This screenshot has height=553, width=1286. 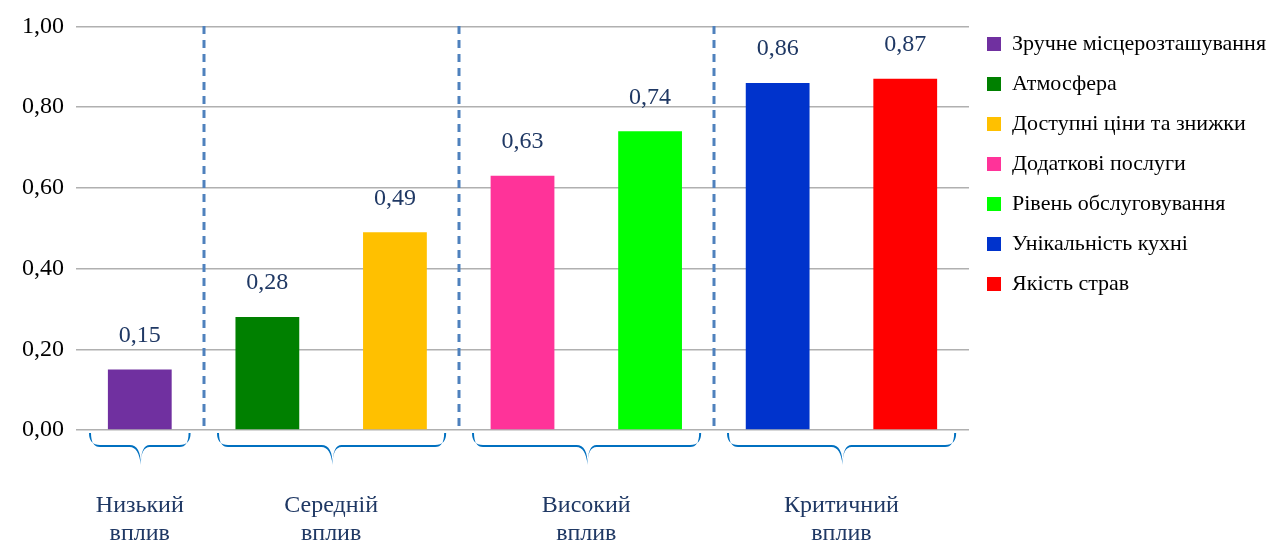 I want to click on legend-label: Додаткові послуги, so click(x=1099, y=162).